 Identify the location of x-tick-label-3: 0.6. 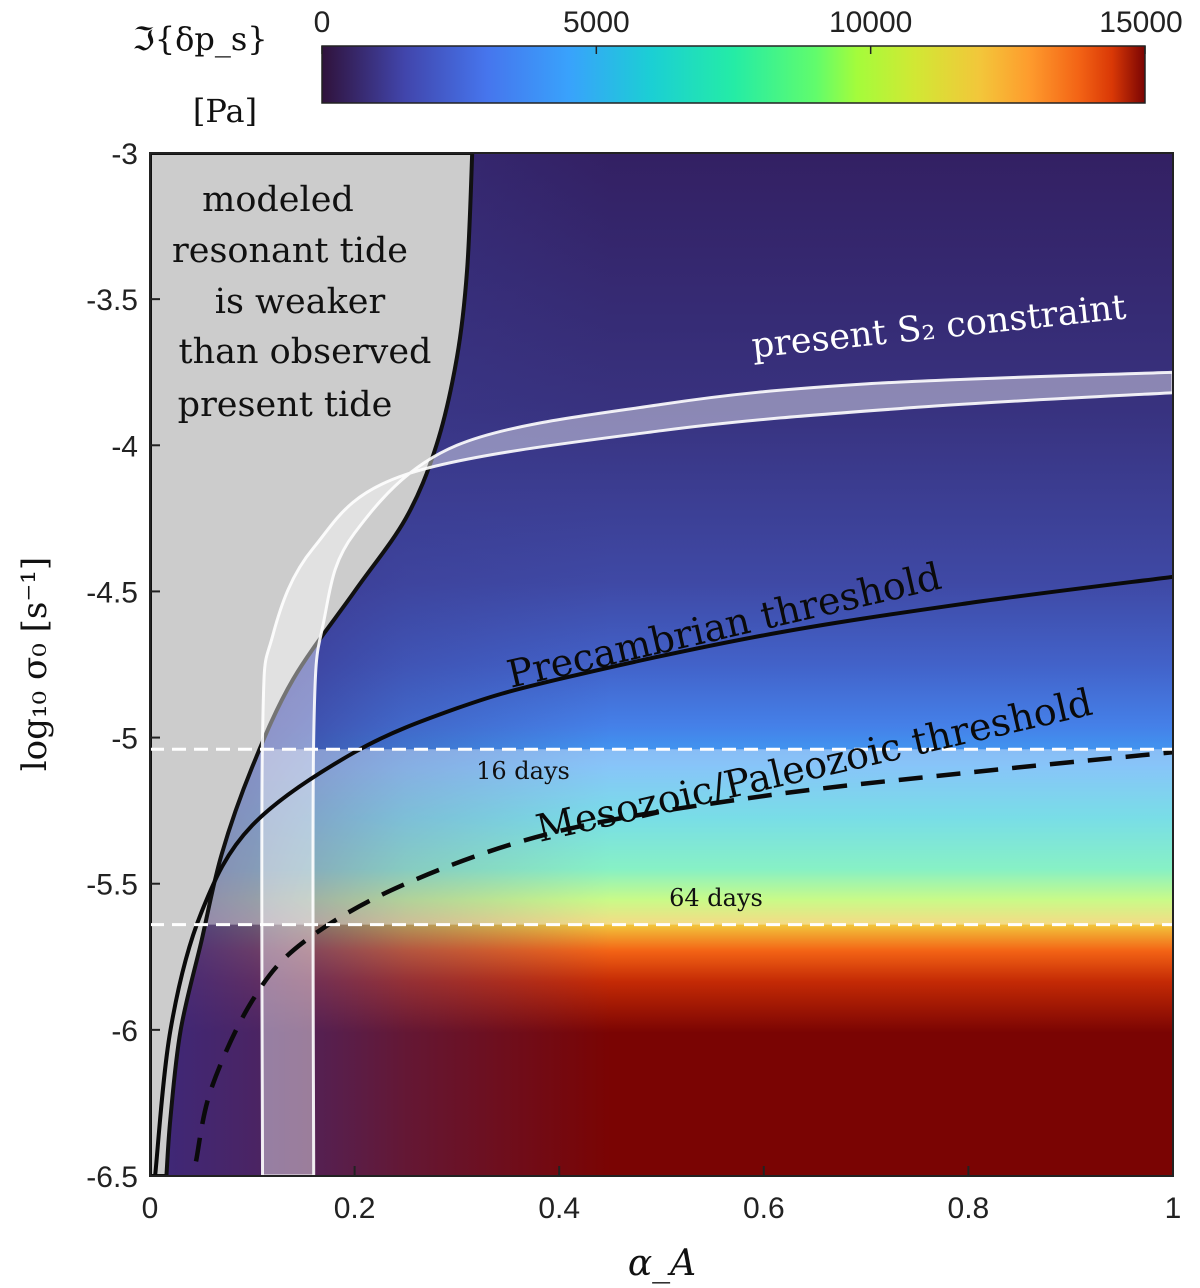
(764, 1208).